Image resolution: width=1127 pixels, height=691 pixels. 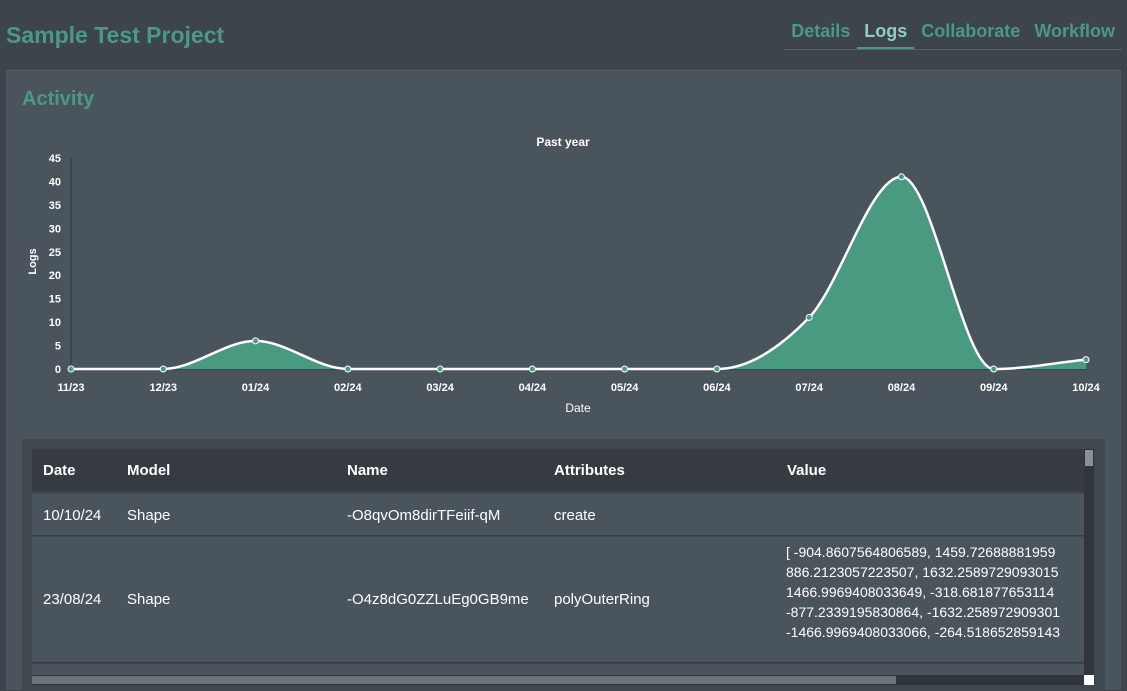 I want to click on cell-attributes: polyOuterRing, so click(x=602, y=599).